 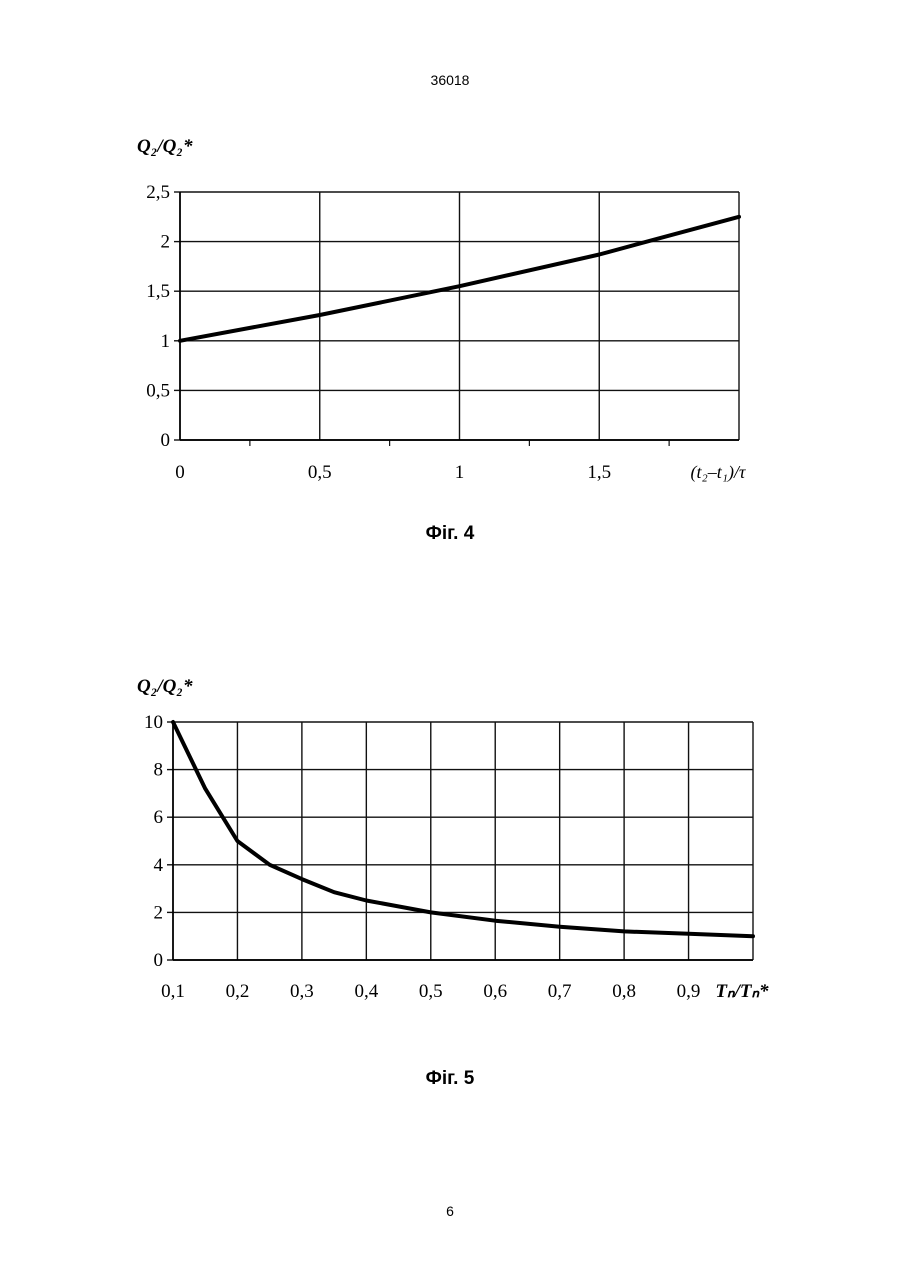 What do you see at coordinates (366, 991) in the screenshot?
I see `x-tick-label: 0,4` at bounding box center [366, 991].